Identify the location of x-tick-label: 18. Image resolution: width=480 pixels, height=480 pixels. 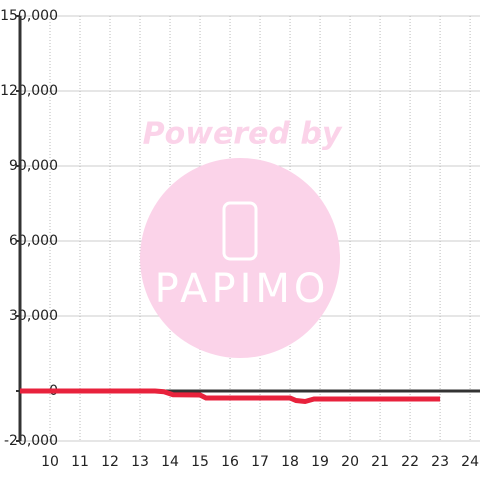
(290, 462).